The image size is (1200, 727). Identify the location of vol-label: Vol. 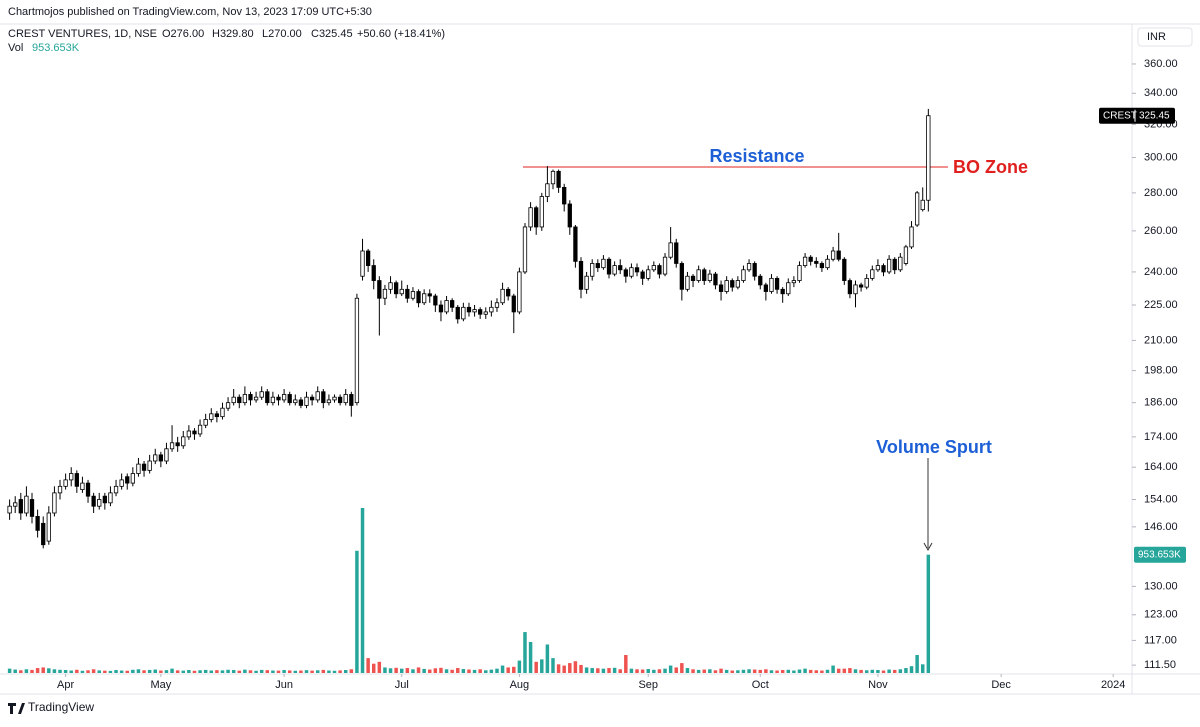
(15, 48).